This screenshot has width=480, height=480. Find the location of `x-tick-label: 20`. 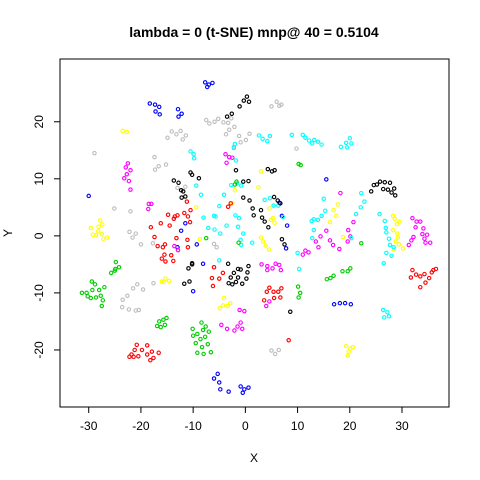

x-tick-label: 20 is located at coordinates (350, 426).